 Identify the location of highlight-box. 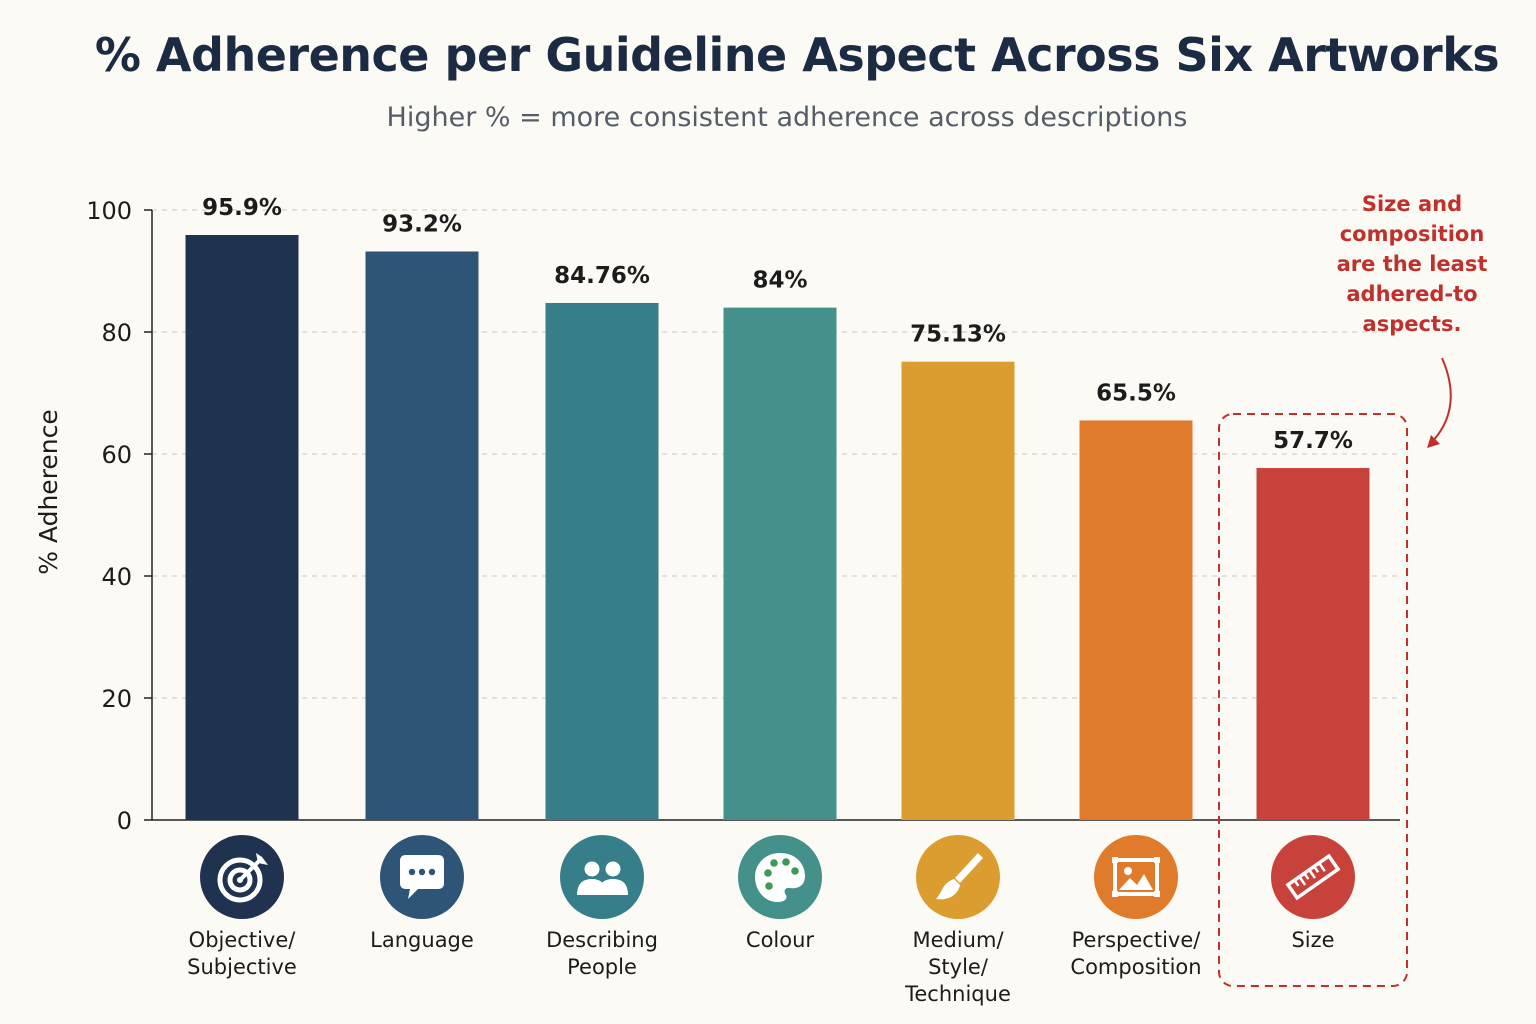
(1313, 700).